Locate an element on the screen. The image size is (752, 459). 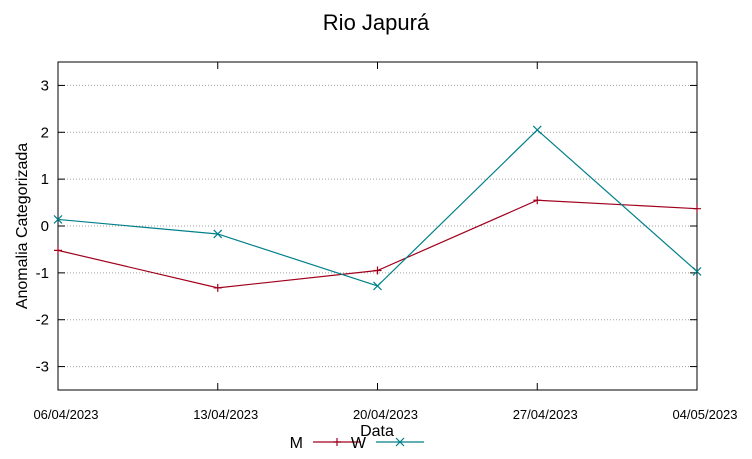
x-tick-label: 27/04/2023 is located at coordinates (545, 414).